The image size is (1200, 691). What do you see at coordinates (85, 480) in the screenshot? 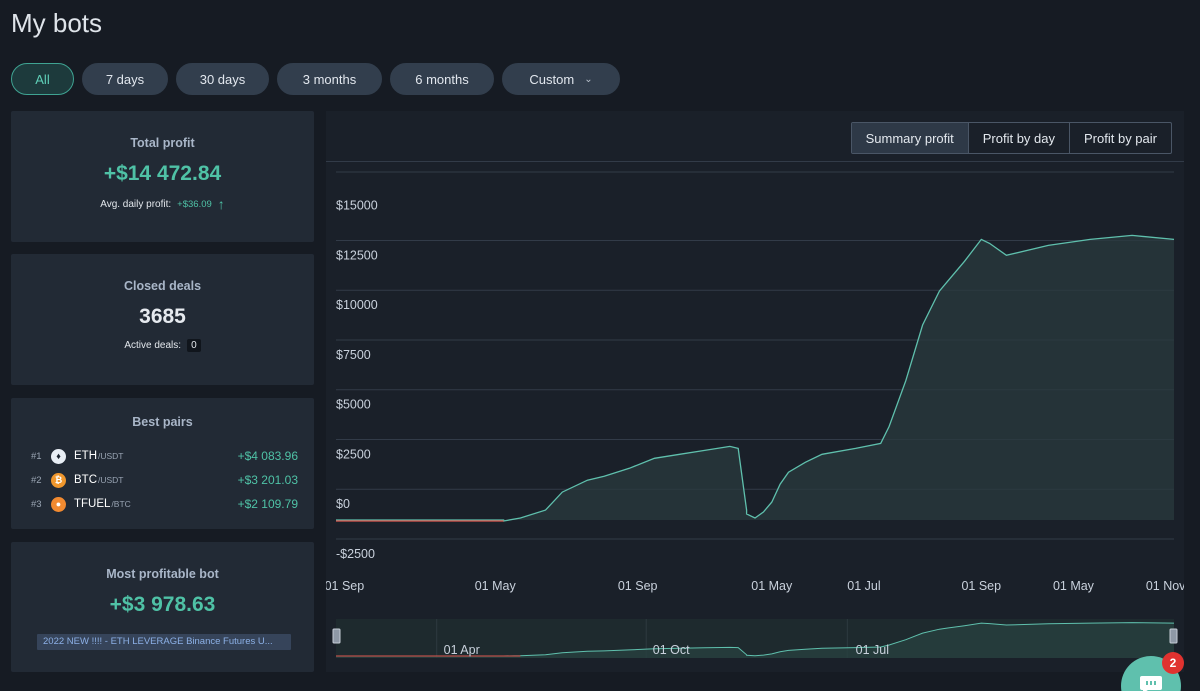
I see `pair-base: BTC` at bounding box center [85, 480].